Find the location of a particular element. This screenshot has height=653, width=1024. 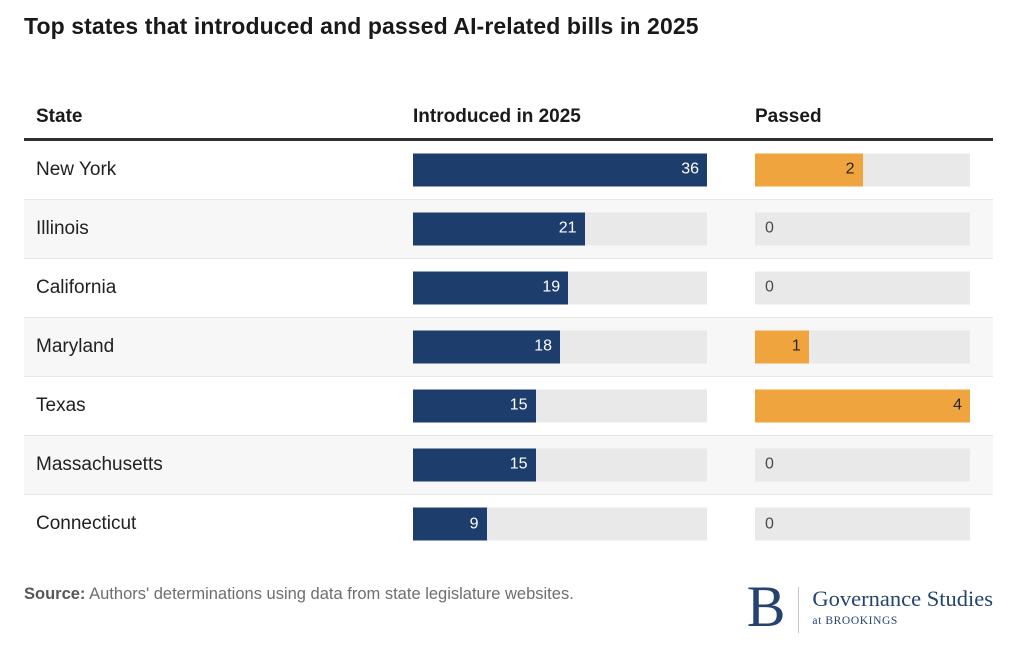

introduced-bar-track: 18 is located at coordinates (560, 347).